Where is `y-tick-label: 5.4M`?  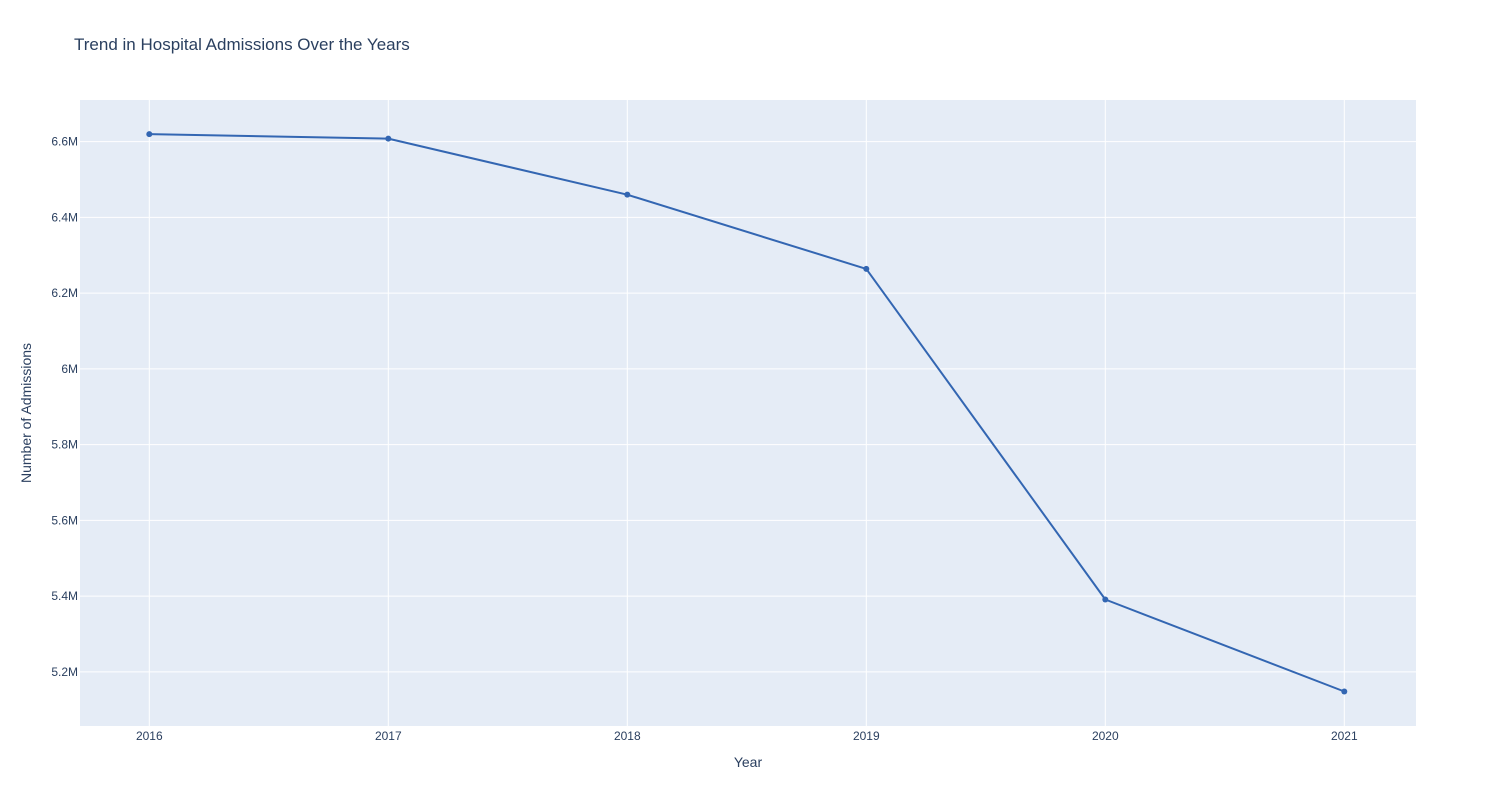
y-tick-label: 5.4M is located at coordinates (64, 596).